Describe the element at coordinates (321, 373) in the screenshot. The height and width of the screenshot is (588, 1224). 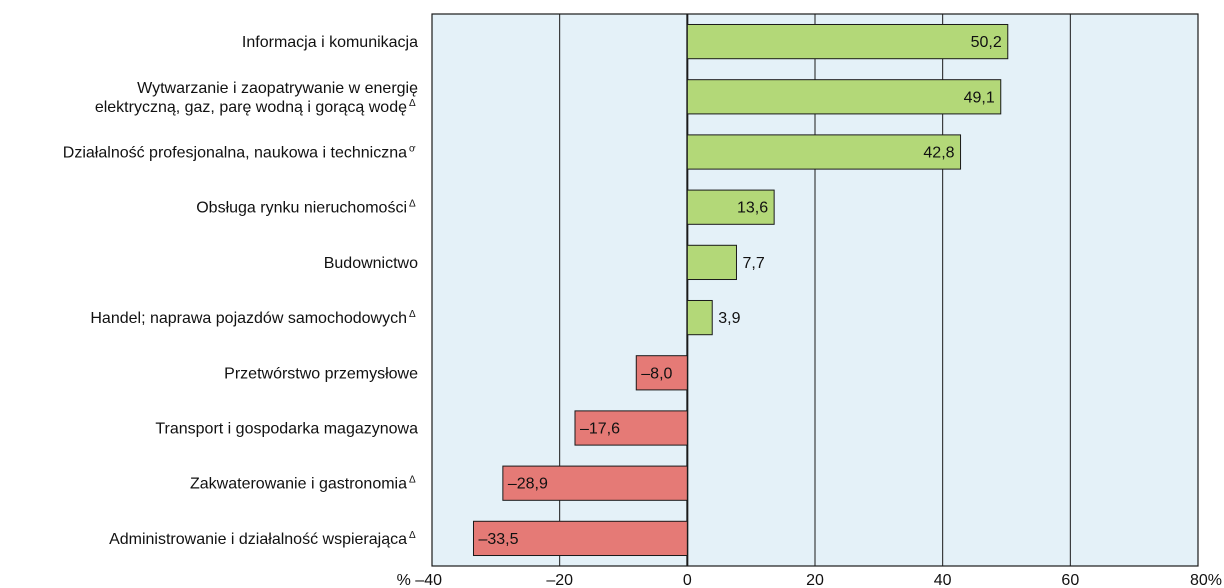
I see `category-label: Przetwórstwo przemysłowe` at that location.